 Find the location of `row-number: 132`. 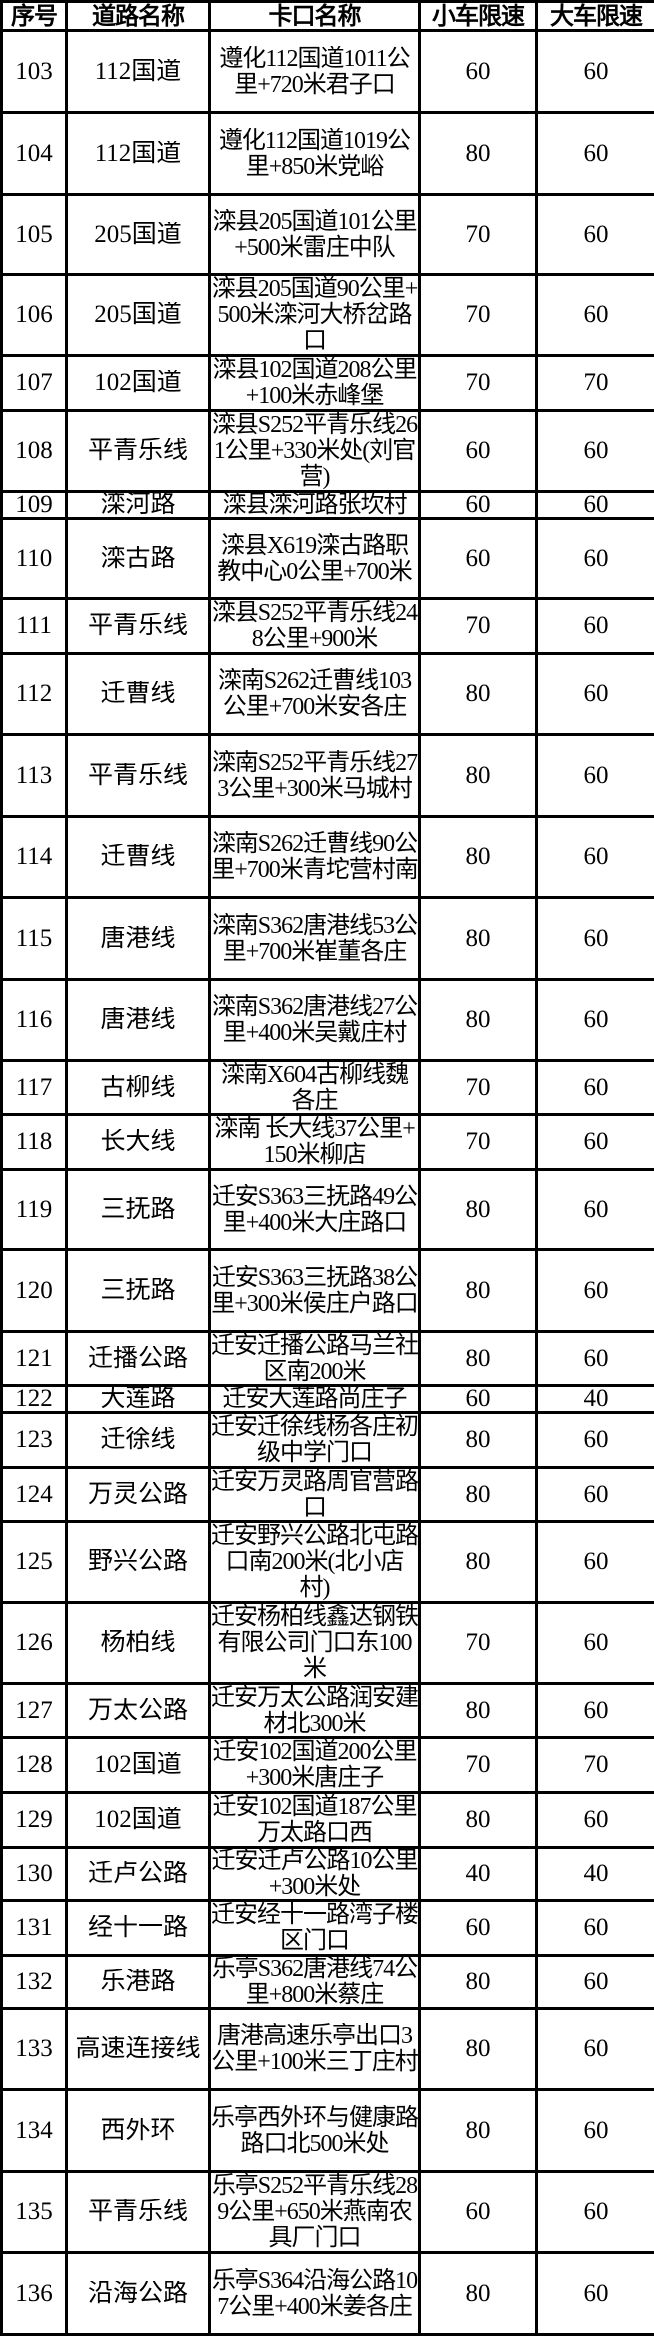

row-number: 132 is located at coordinates (34, 1982).